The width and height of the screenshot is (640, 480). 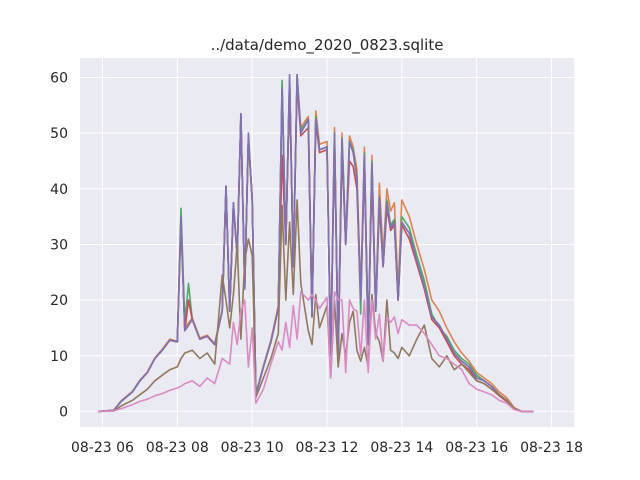 I want to click on y-tick-label: 0, so click(x=63, y=412).